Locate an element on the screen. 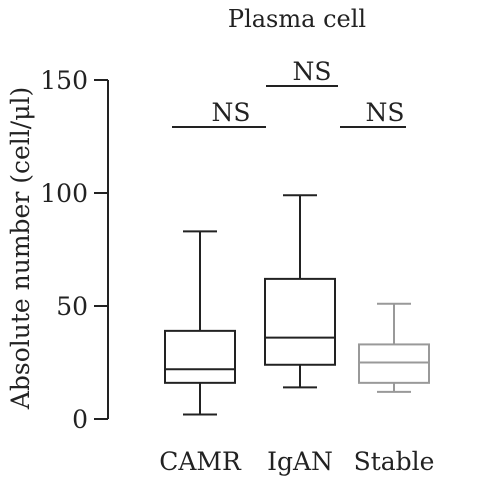 Image resolution: width=490 pixels, height=483 pixels. y-tick-label: 150 is located at coordinates (64, 80).